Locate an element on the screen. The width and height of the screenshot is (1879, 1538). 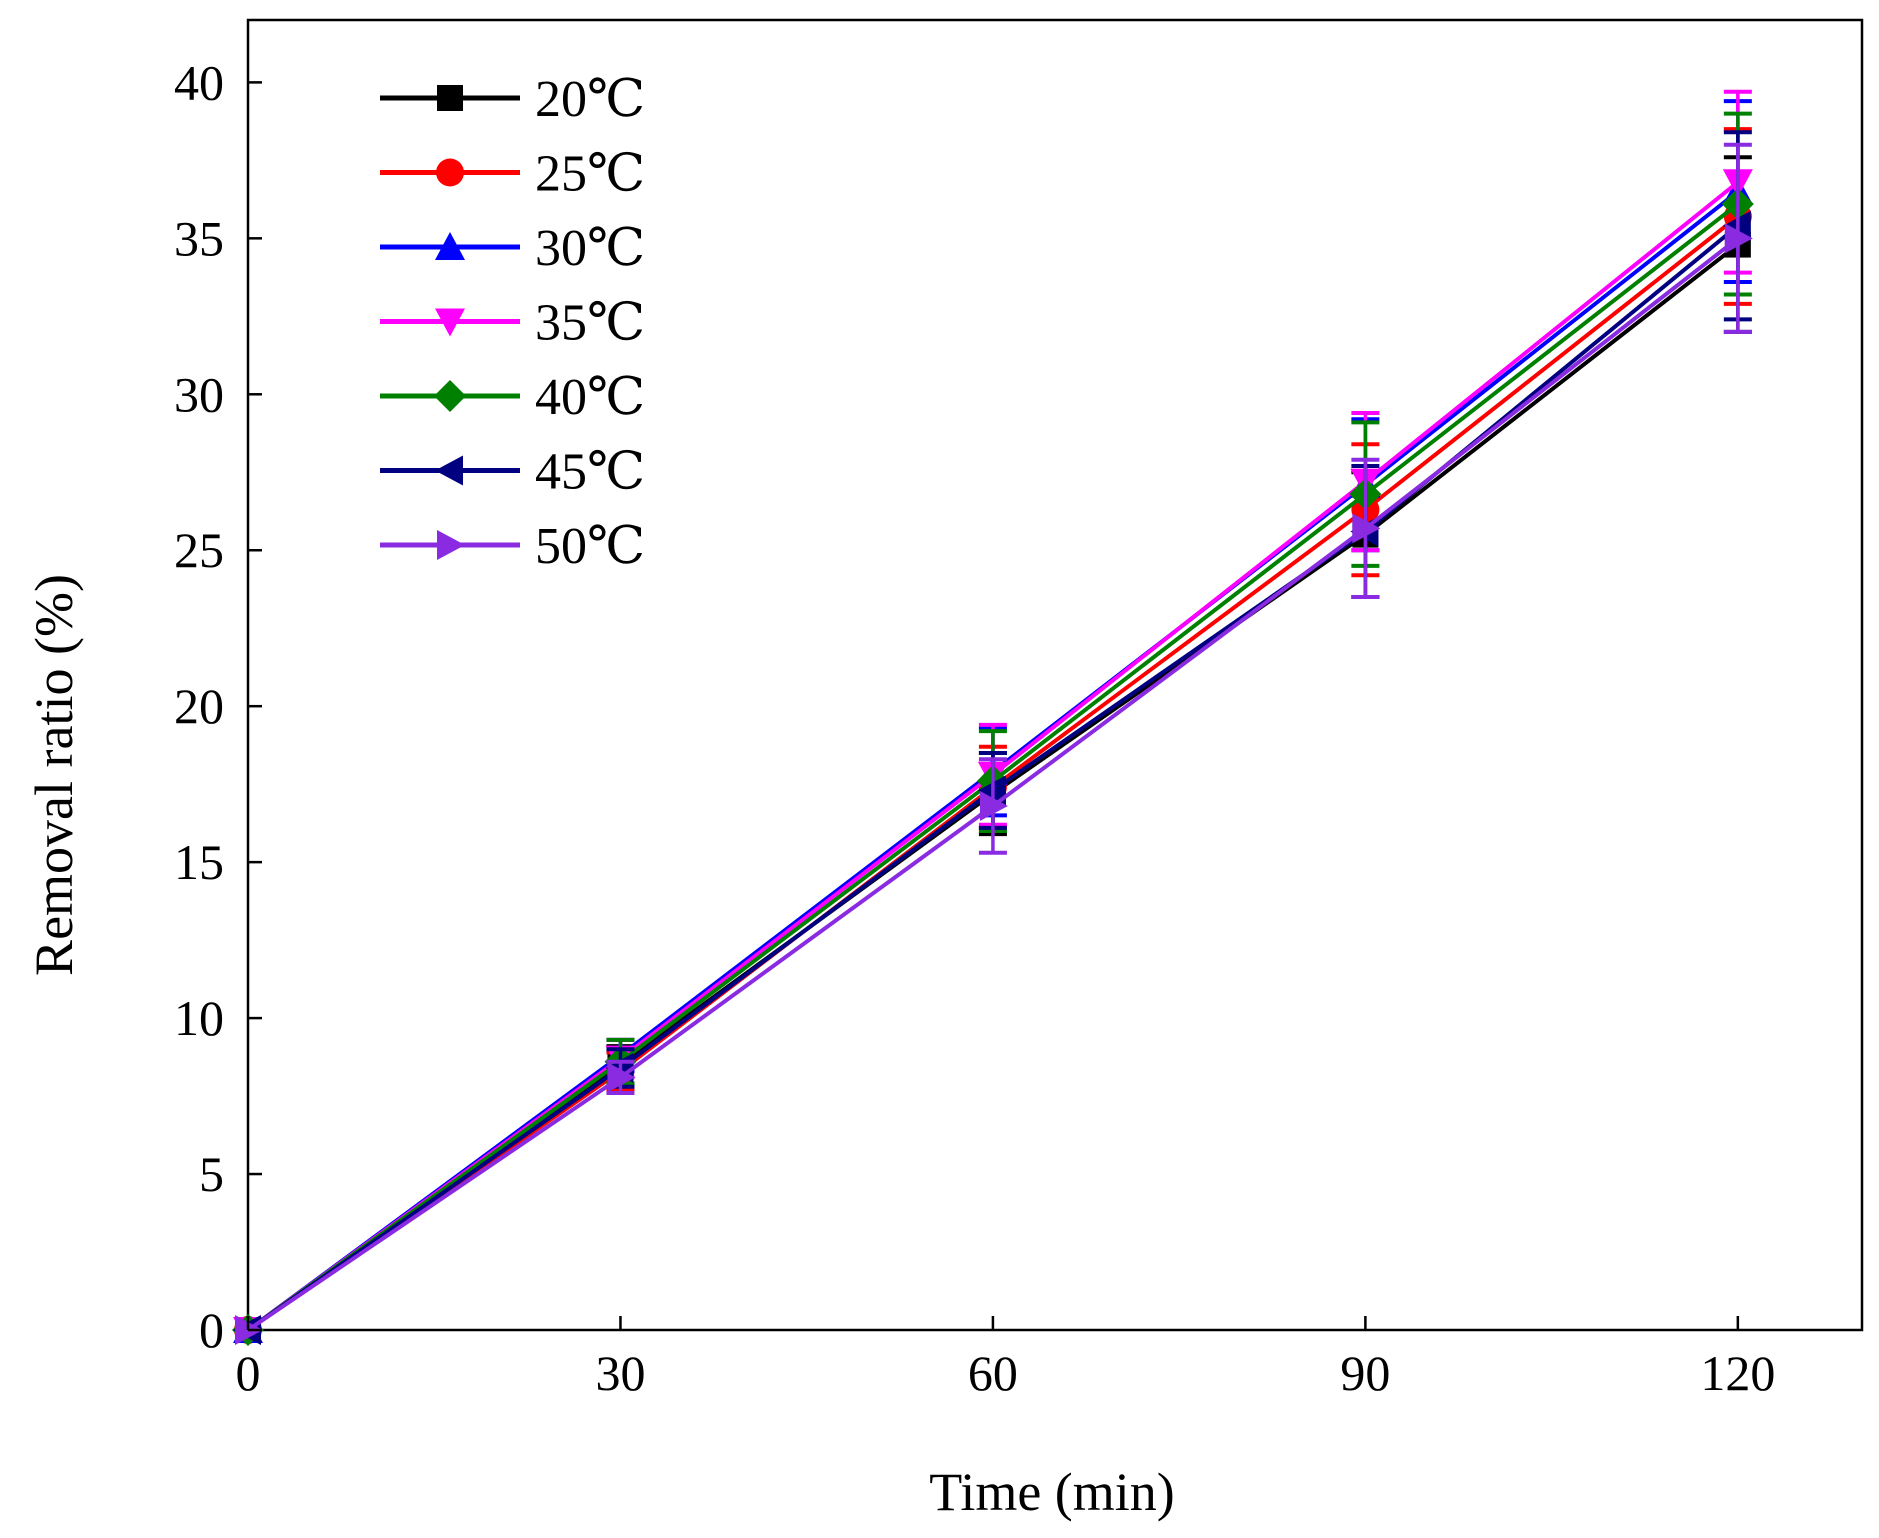
x-tick-label: 120 is located at coordinates (1737, 1373).